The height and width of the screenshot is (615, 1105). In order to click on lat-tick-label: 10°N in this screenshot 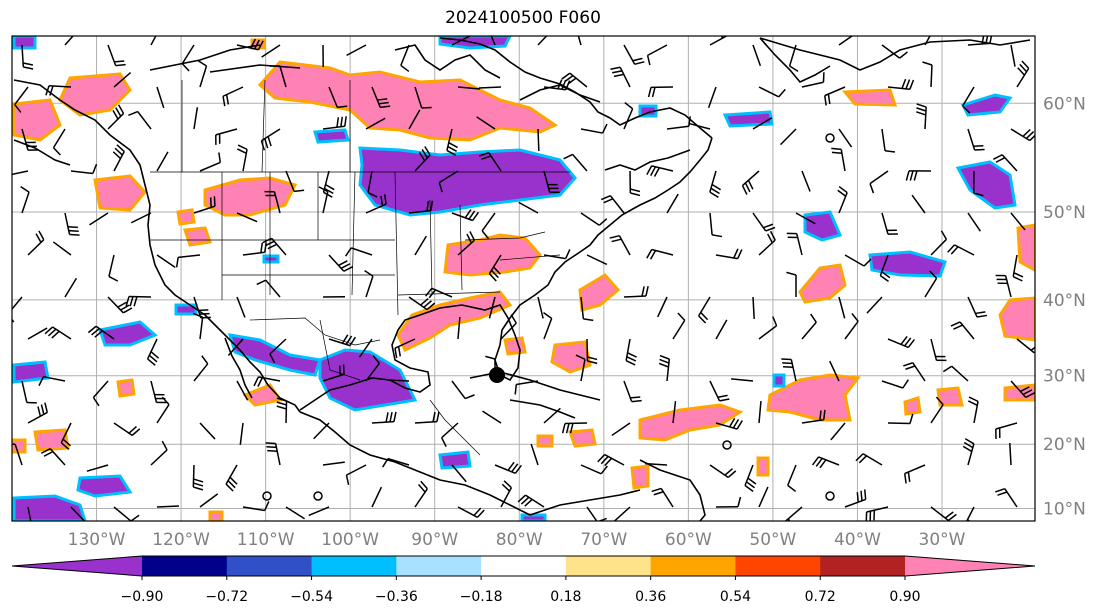, I will do `click(1064, 509)`.